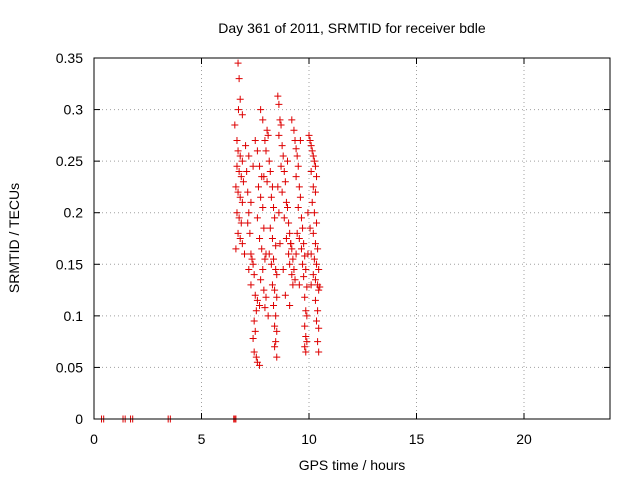 The width and height of the screenshot is (640, 480). Describe the element at coordinates (69, 367) in the screenshot. I see `y-tick-label: 0.05` at that location.